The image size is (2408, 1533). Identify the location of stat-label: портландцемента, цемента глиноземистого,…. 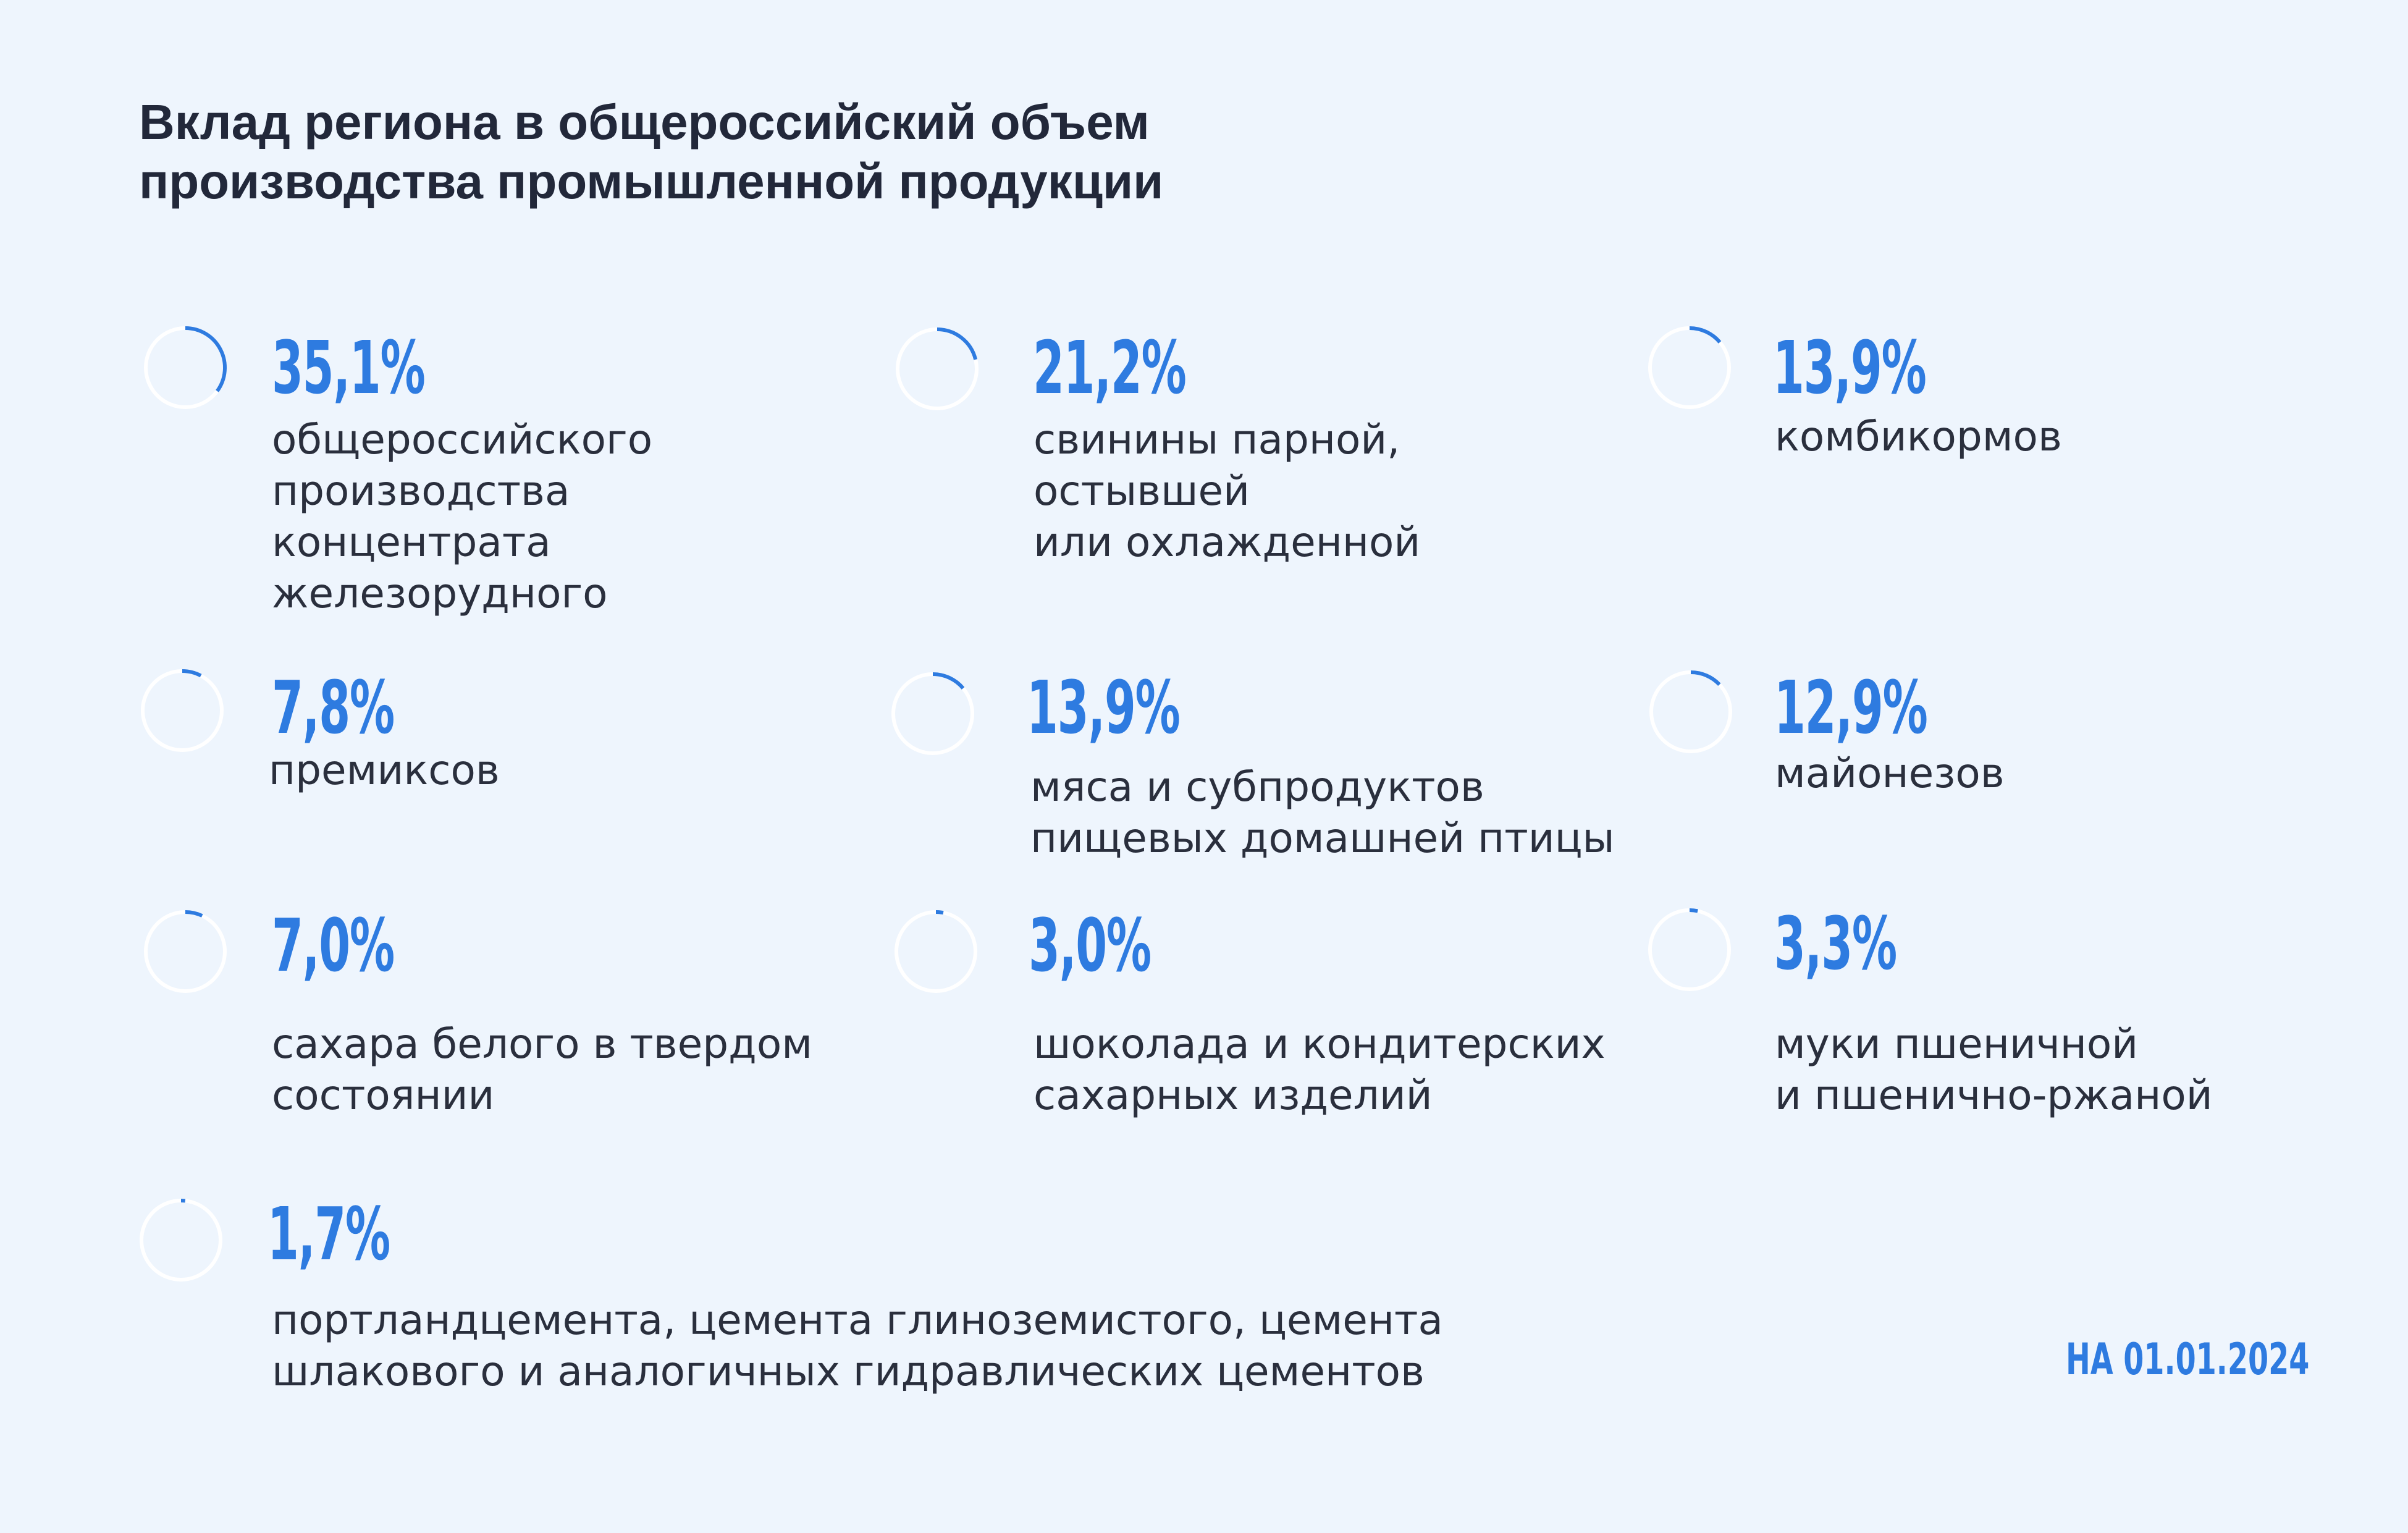
(857, 1346).